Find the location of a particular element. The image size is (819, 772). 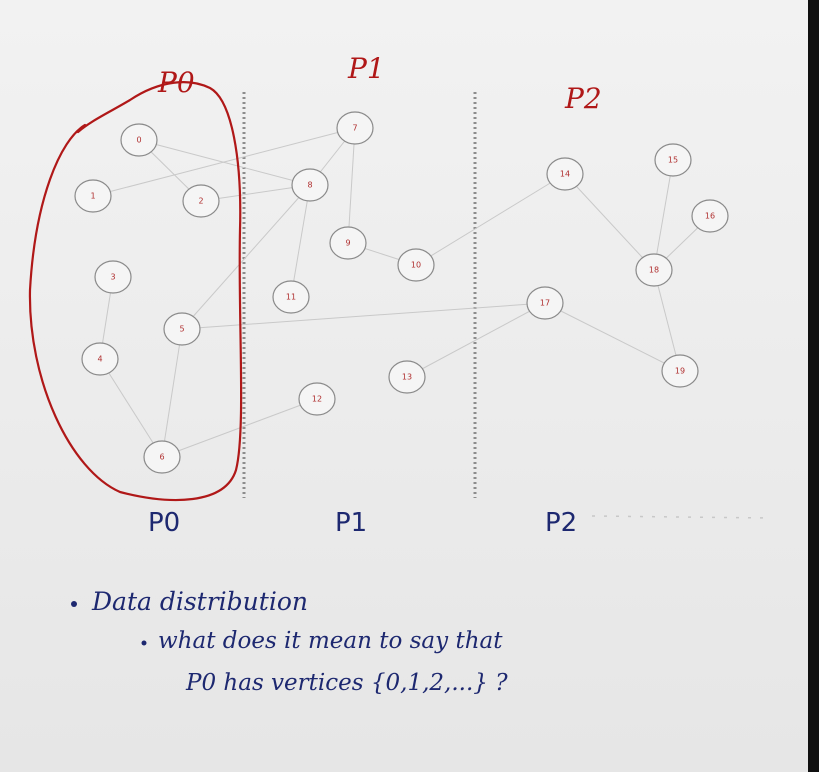

note-bullet-1: Data distribution is located at coordinates (199, 601).